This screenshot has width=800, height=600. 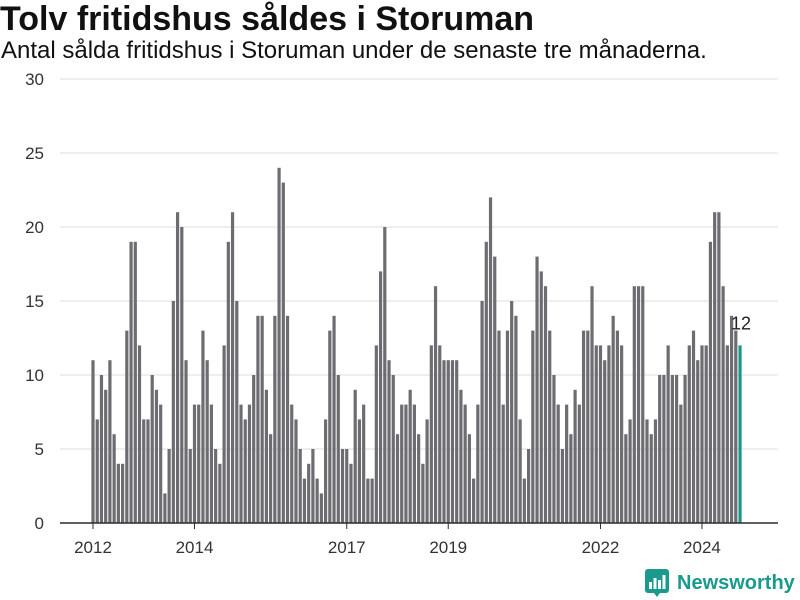 I want to click on y-tick-label: 20, so click(x=34, y=227).